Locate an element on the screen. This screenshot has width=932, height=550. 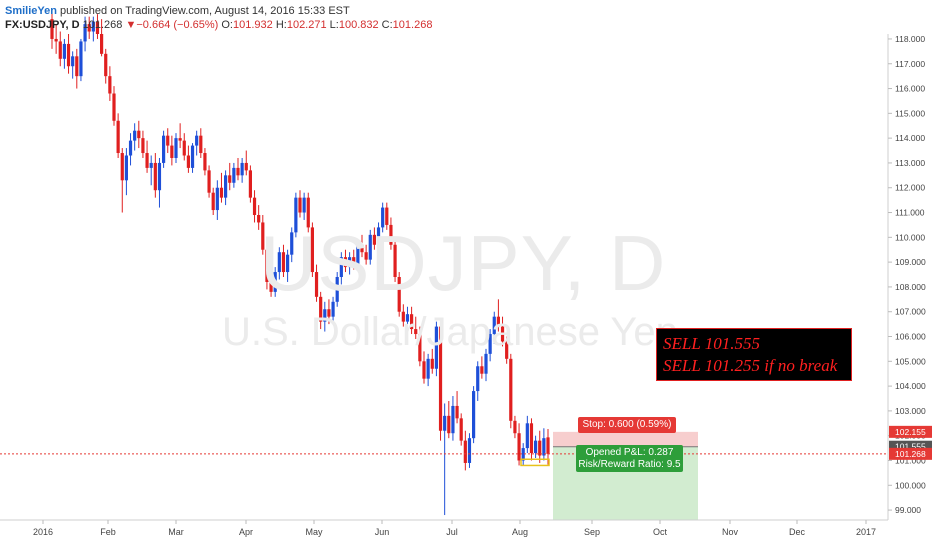
y-tick-label: 113.000 is located at coordinates (910, 163).